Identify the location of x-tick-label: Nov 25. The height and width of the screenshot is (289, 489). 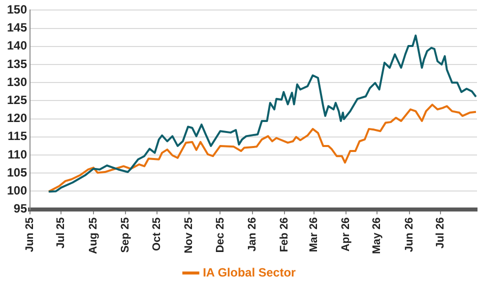
(189, 235).